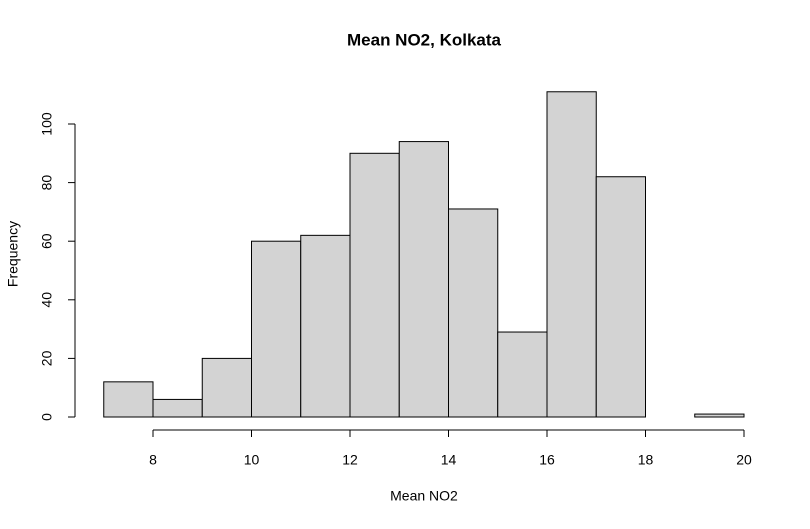 The height and width of the screenshot is (529, 810). What do you see at coordinates (13, 254) in the screenshot?
I see `y-axis-label: Frequency` at bounding box center [13, 254].